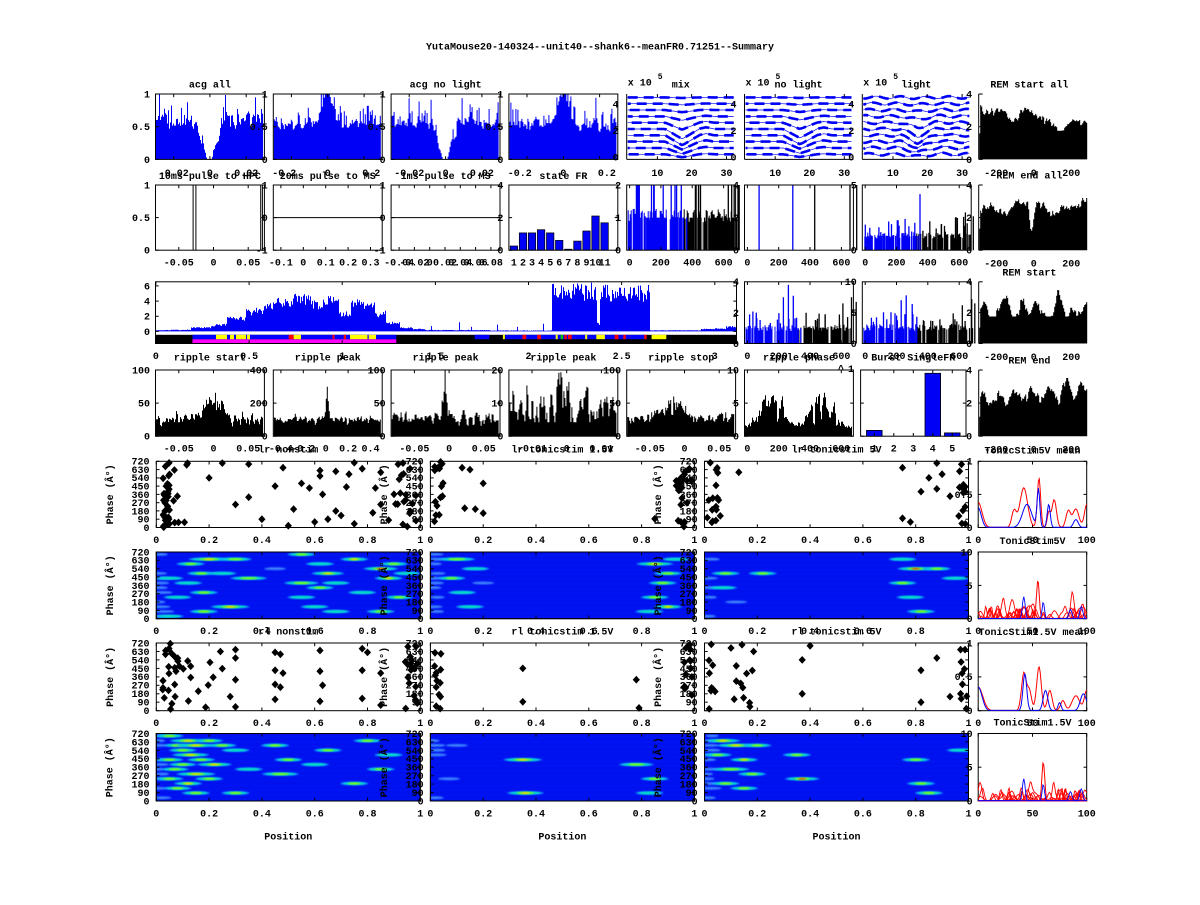 The image size is (1200, 905). What do you see at coordinates (681, 359) in the screenshot?
I see `svg-text: ripple stop` at bounding box center [681, 359].